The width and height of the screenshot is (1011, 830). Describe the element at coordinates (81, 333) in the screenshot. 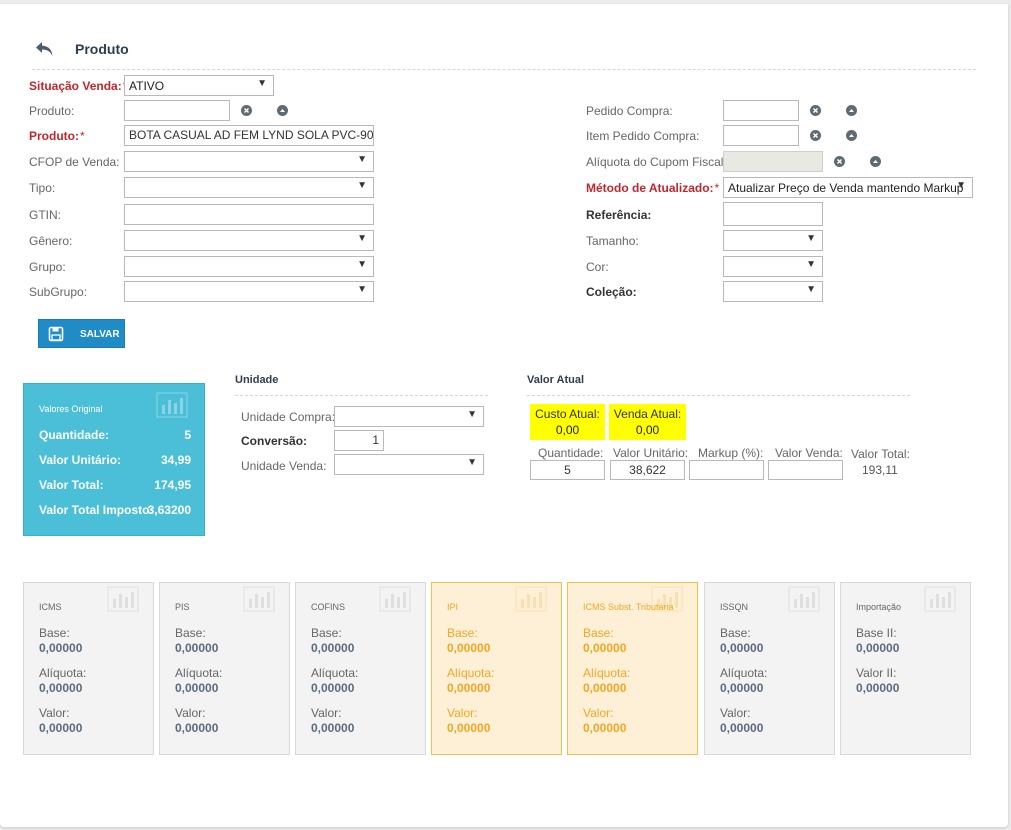

I see `save-button: SALVAR` at that location.